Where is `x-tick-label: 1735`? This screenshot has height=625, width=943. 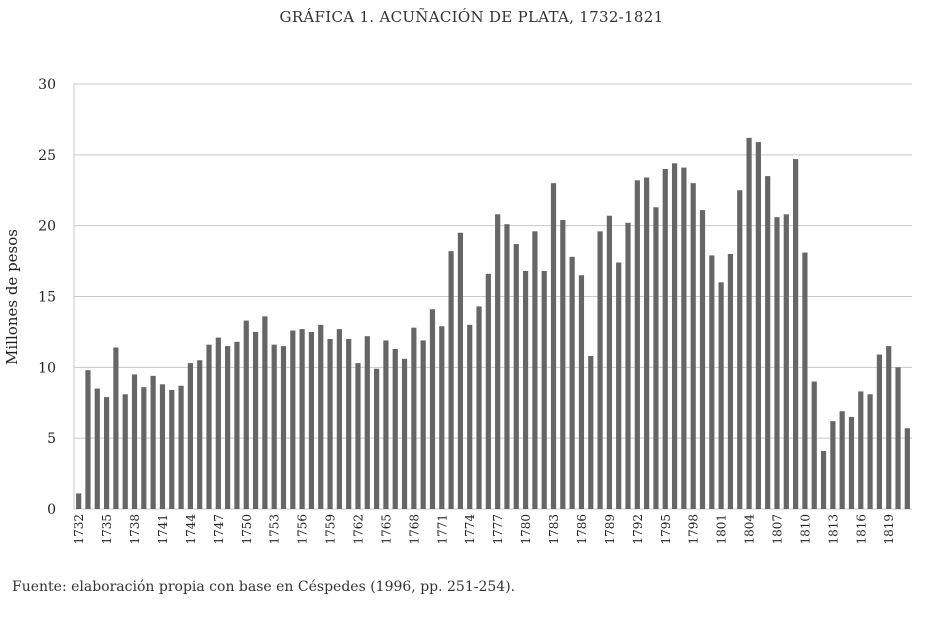
x-tick-label: 1735 is located at coordinates (107, 529).